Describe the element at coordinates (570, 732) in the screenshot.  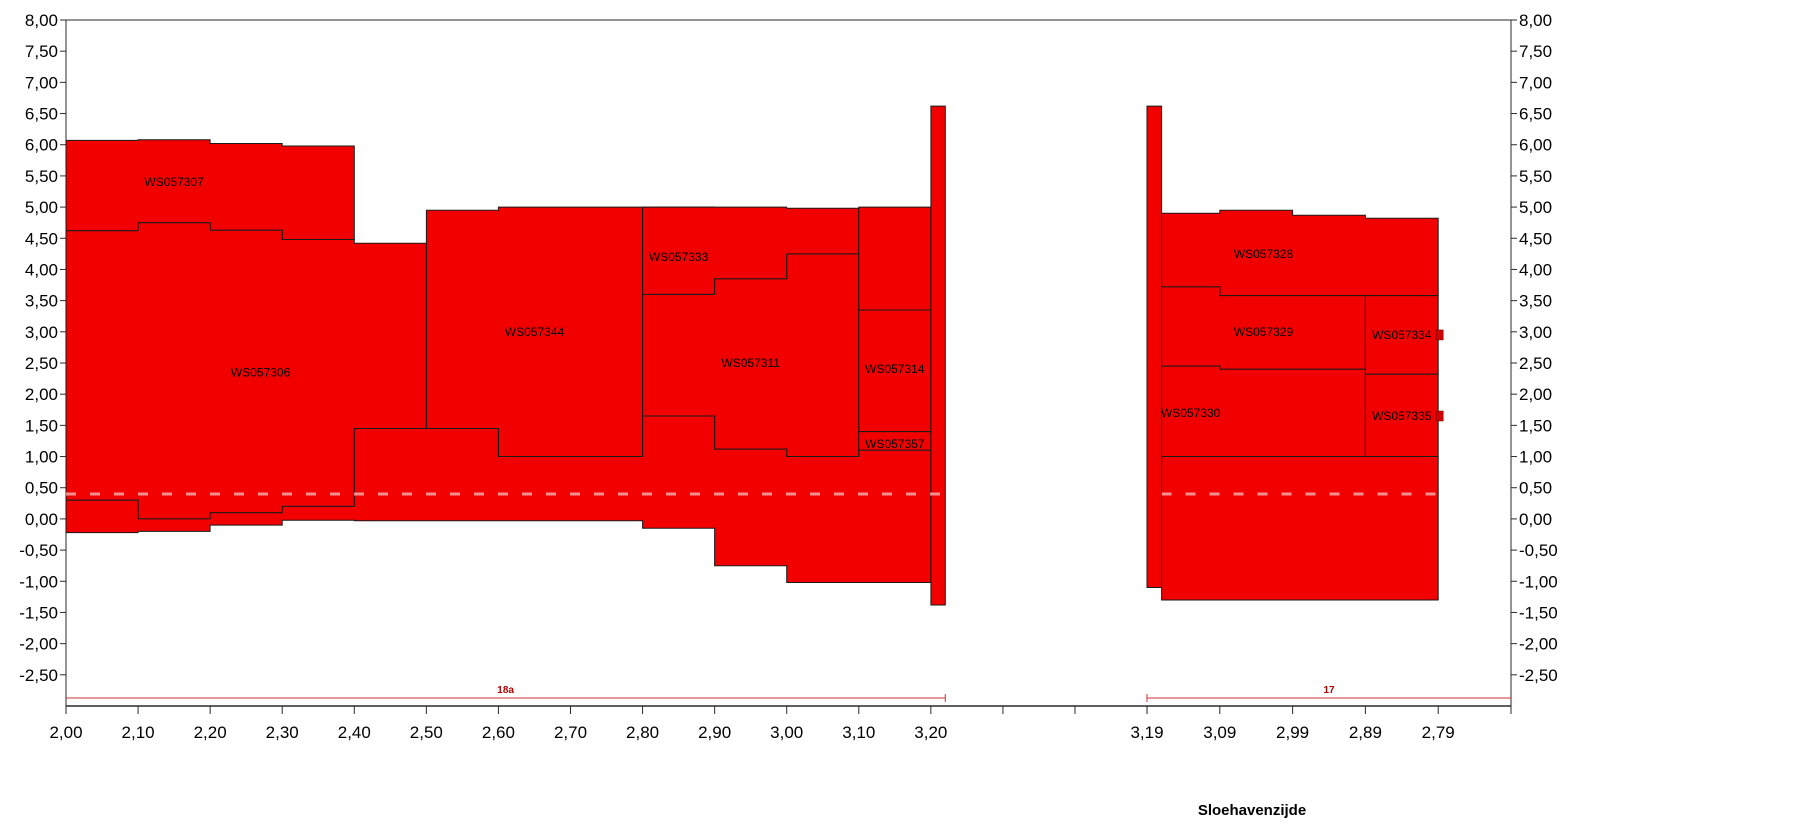
I see `x-tick-label: 2,70` at that location.